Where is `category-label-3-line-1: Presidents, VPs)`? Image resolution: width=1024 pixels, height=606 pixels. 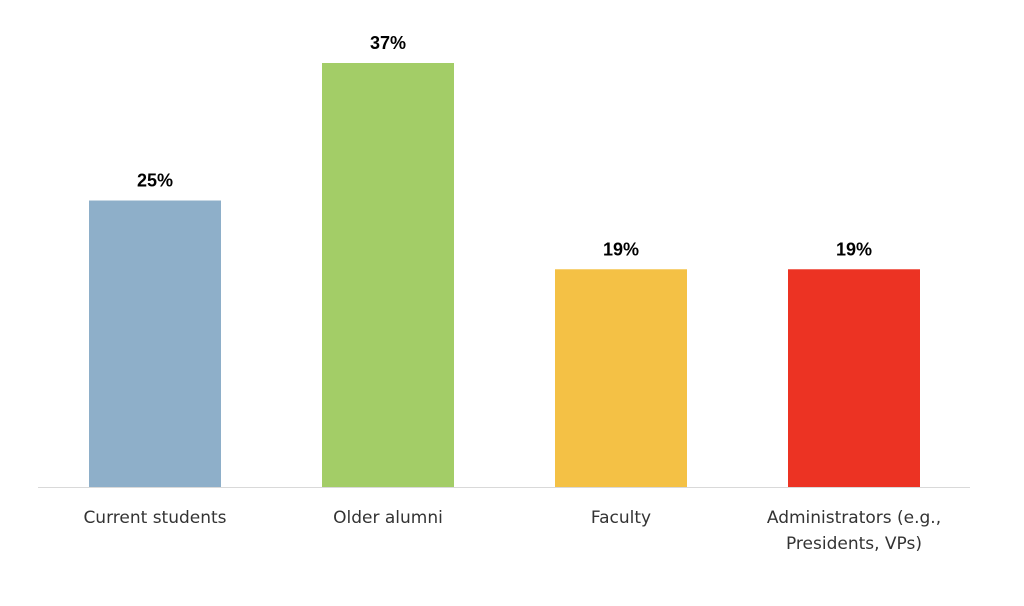 category-label-3-line-1: Presidents, VPs) is located at coordinates (854, 544).